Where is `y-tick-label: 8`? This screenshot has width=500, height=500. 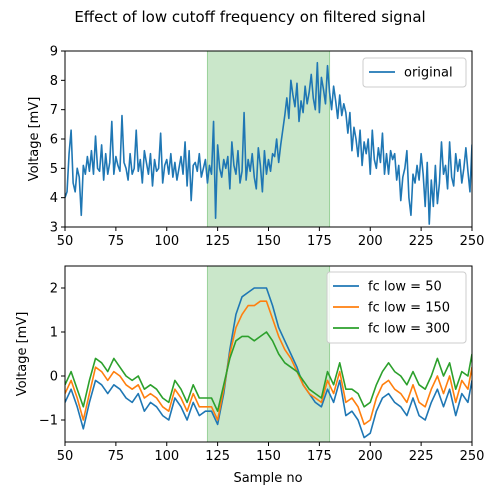
y-tick-label: 8 is located at coordinates (54, 81).